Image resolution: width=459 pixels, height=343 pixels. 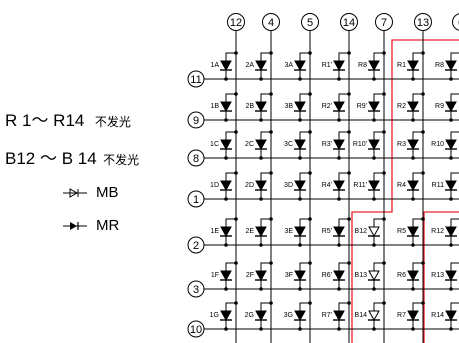 I want to click on led-label: R14, so click(x=437, y=315).